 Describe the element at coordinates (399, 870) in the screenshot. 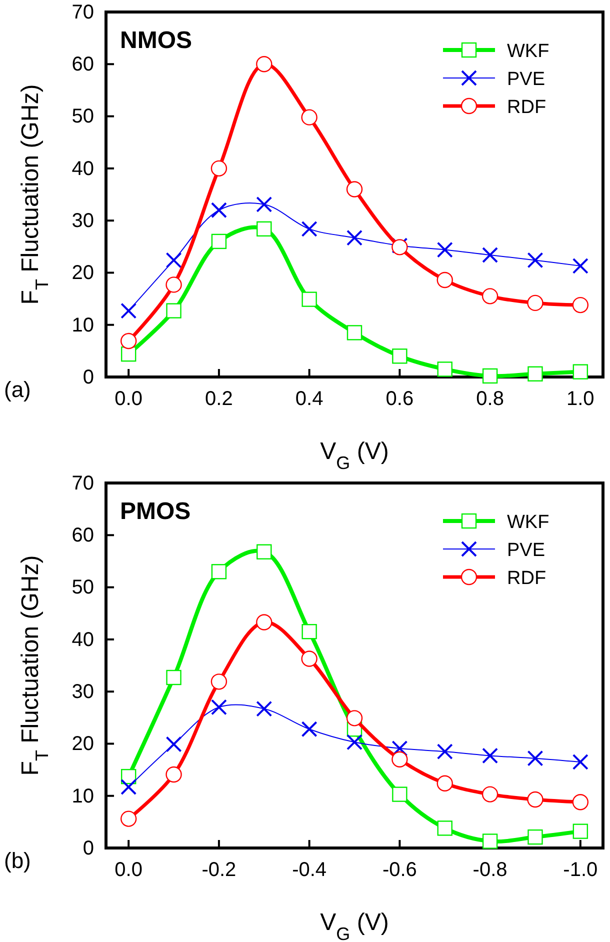

I see `x-tick-label: -0.6` at that location.